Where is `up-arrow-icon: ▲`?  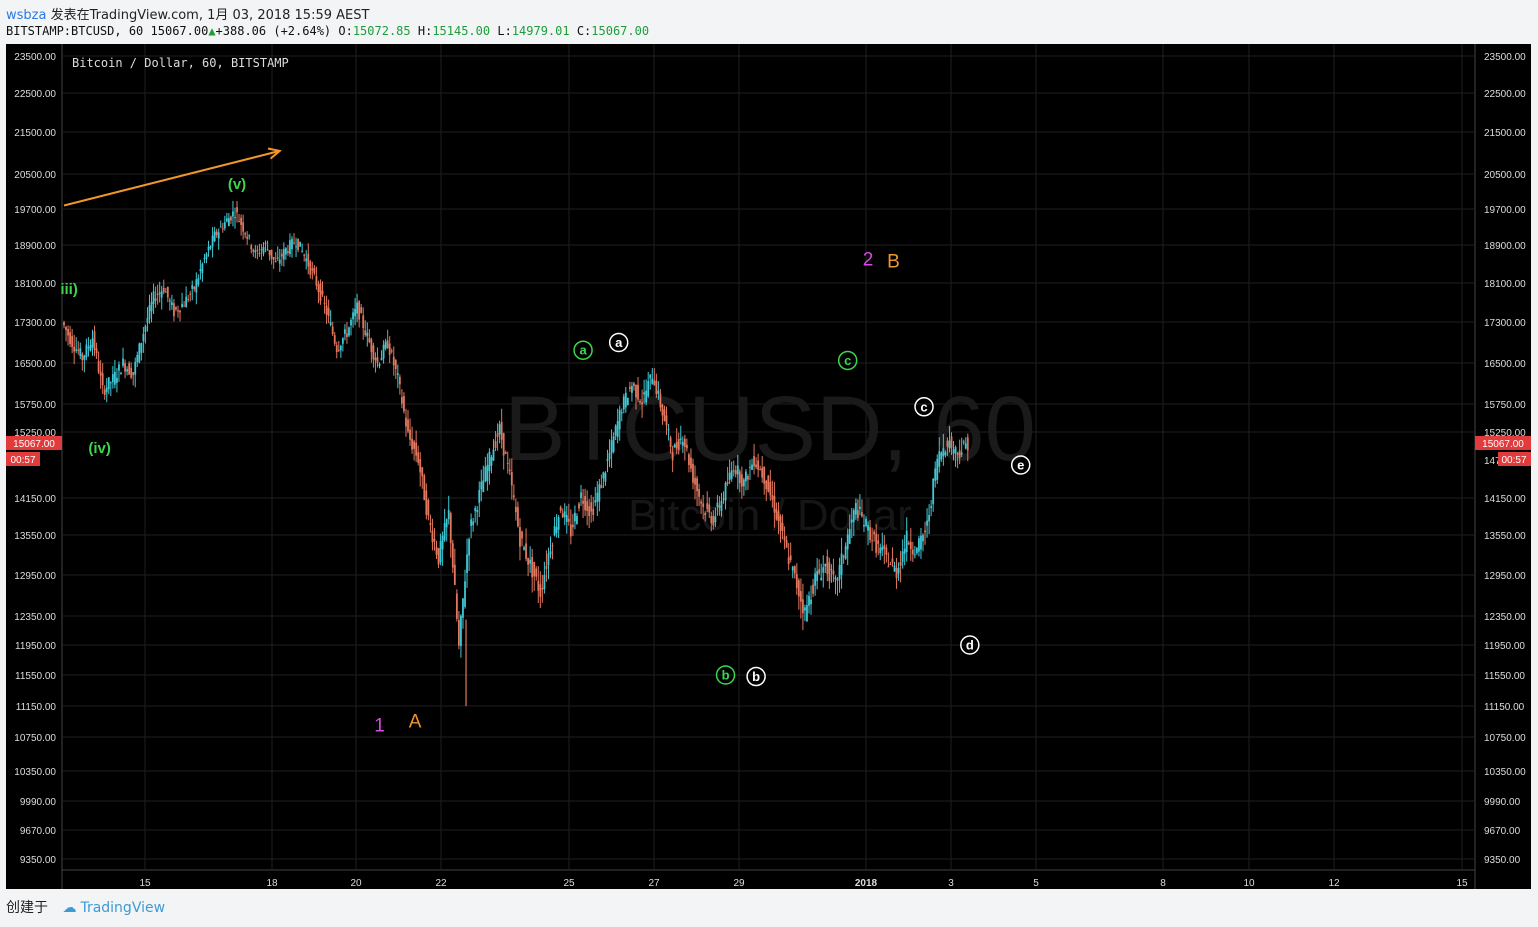
up-arrow-icon: ▲ is located at coordinates (212, 31).